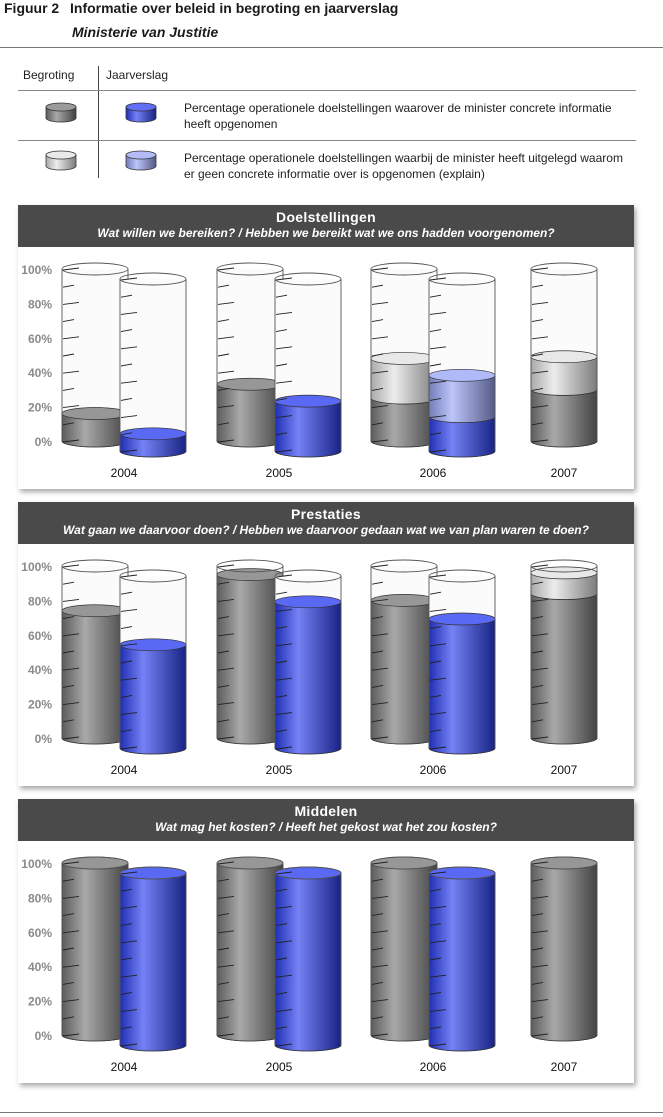  Describe the element at coordinates (44, 739) in the screenshot. I see `y-tick-label: 0%` at that location.